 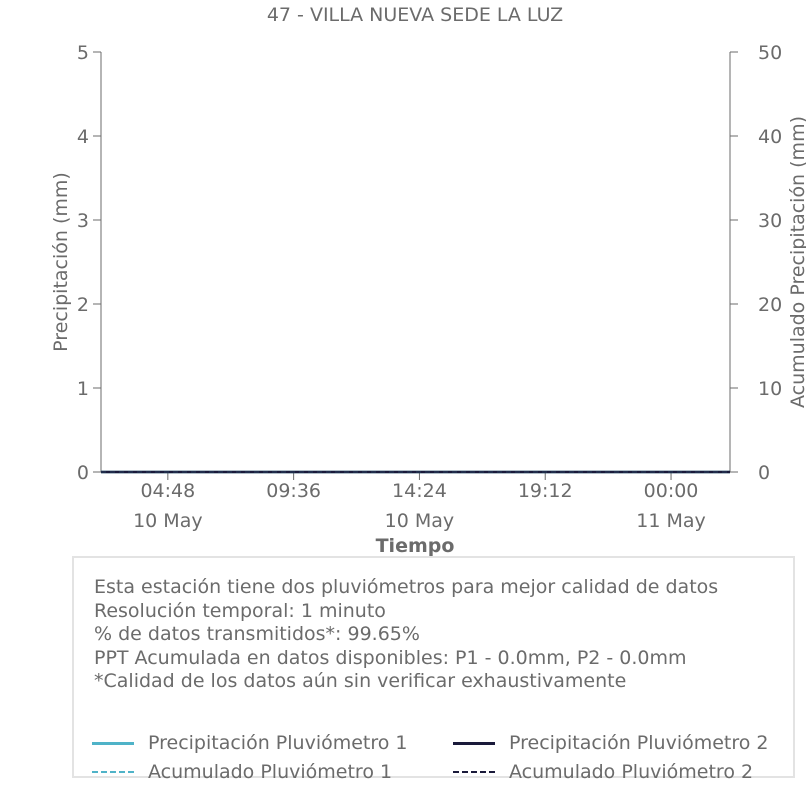 What do you see at coordinates (167, 491) in the screenshot?
I see `x-tick-time: 04:48` at bounding box center [167, 491].